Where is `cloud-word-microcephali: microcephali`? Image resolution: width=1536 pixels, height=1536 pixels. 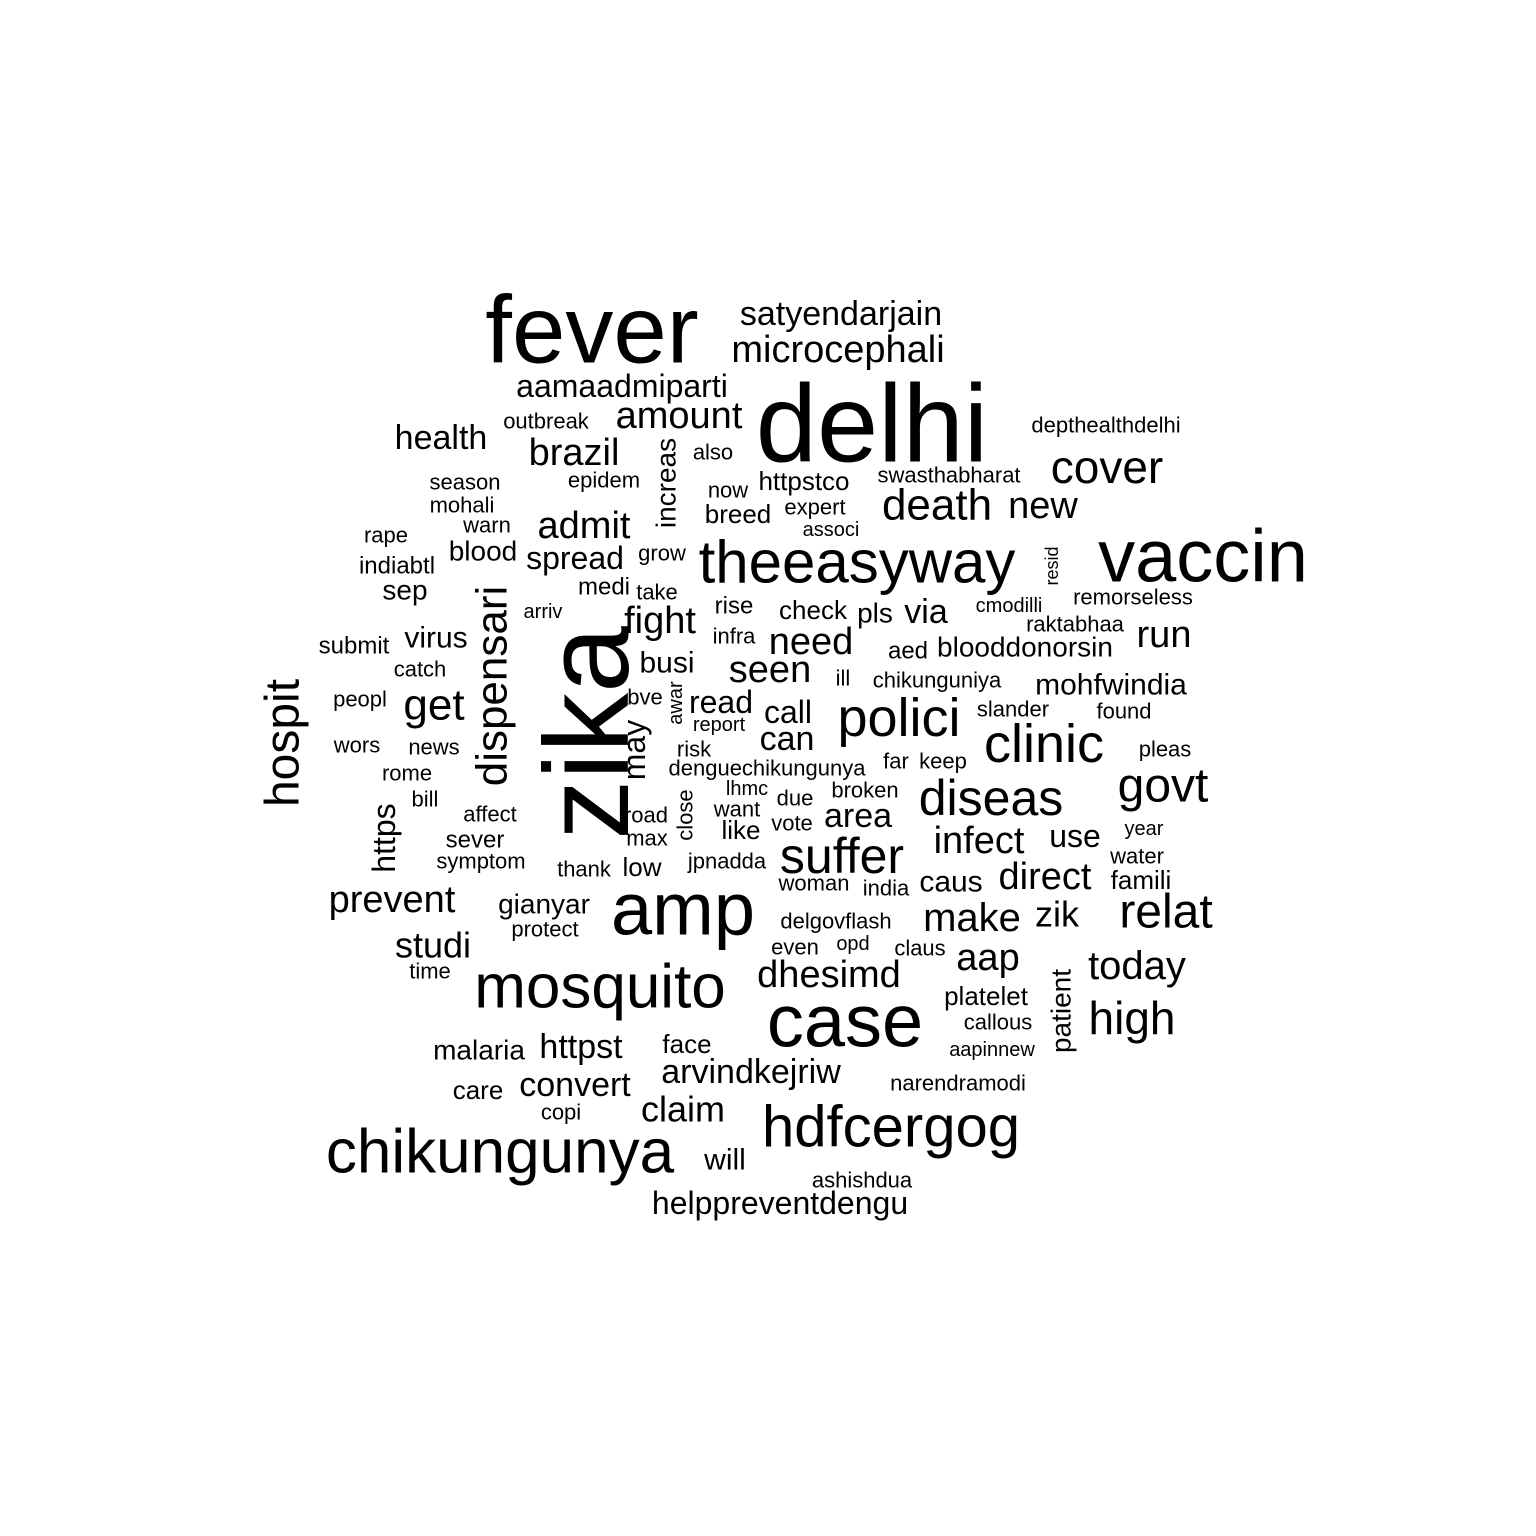 cloud-word-microcephali: microcephali is located at coordinates (837, 350).